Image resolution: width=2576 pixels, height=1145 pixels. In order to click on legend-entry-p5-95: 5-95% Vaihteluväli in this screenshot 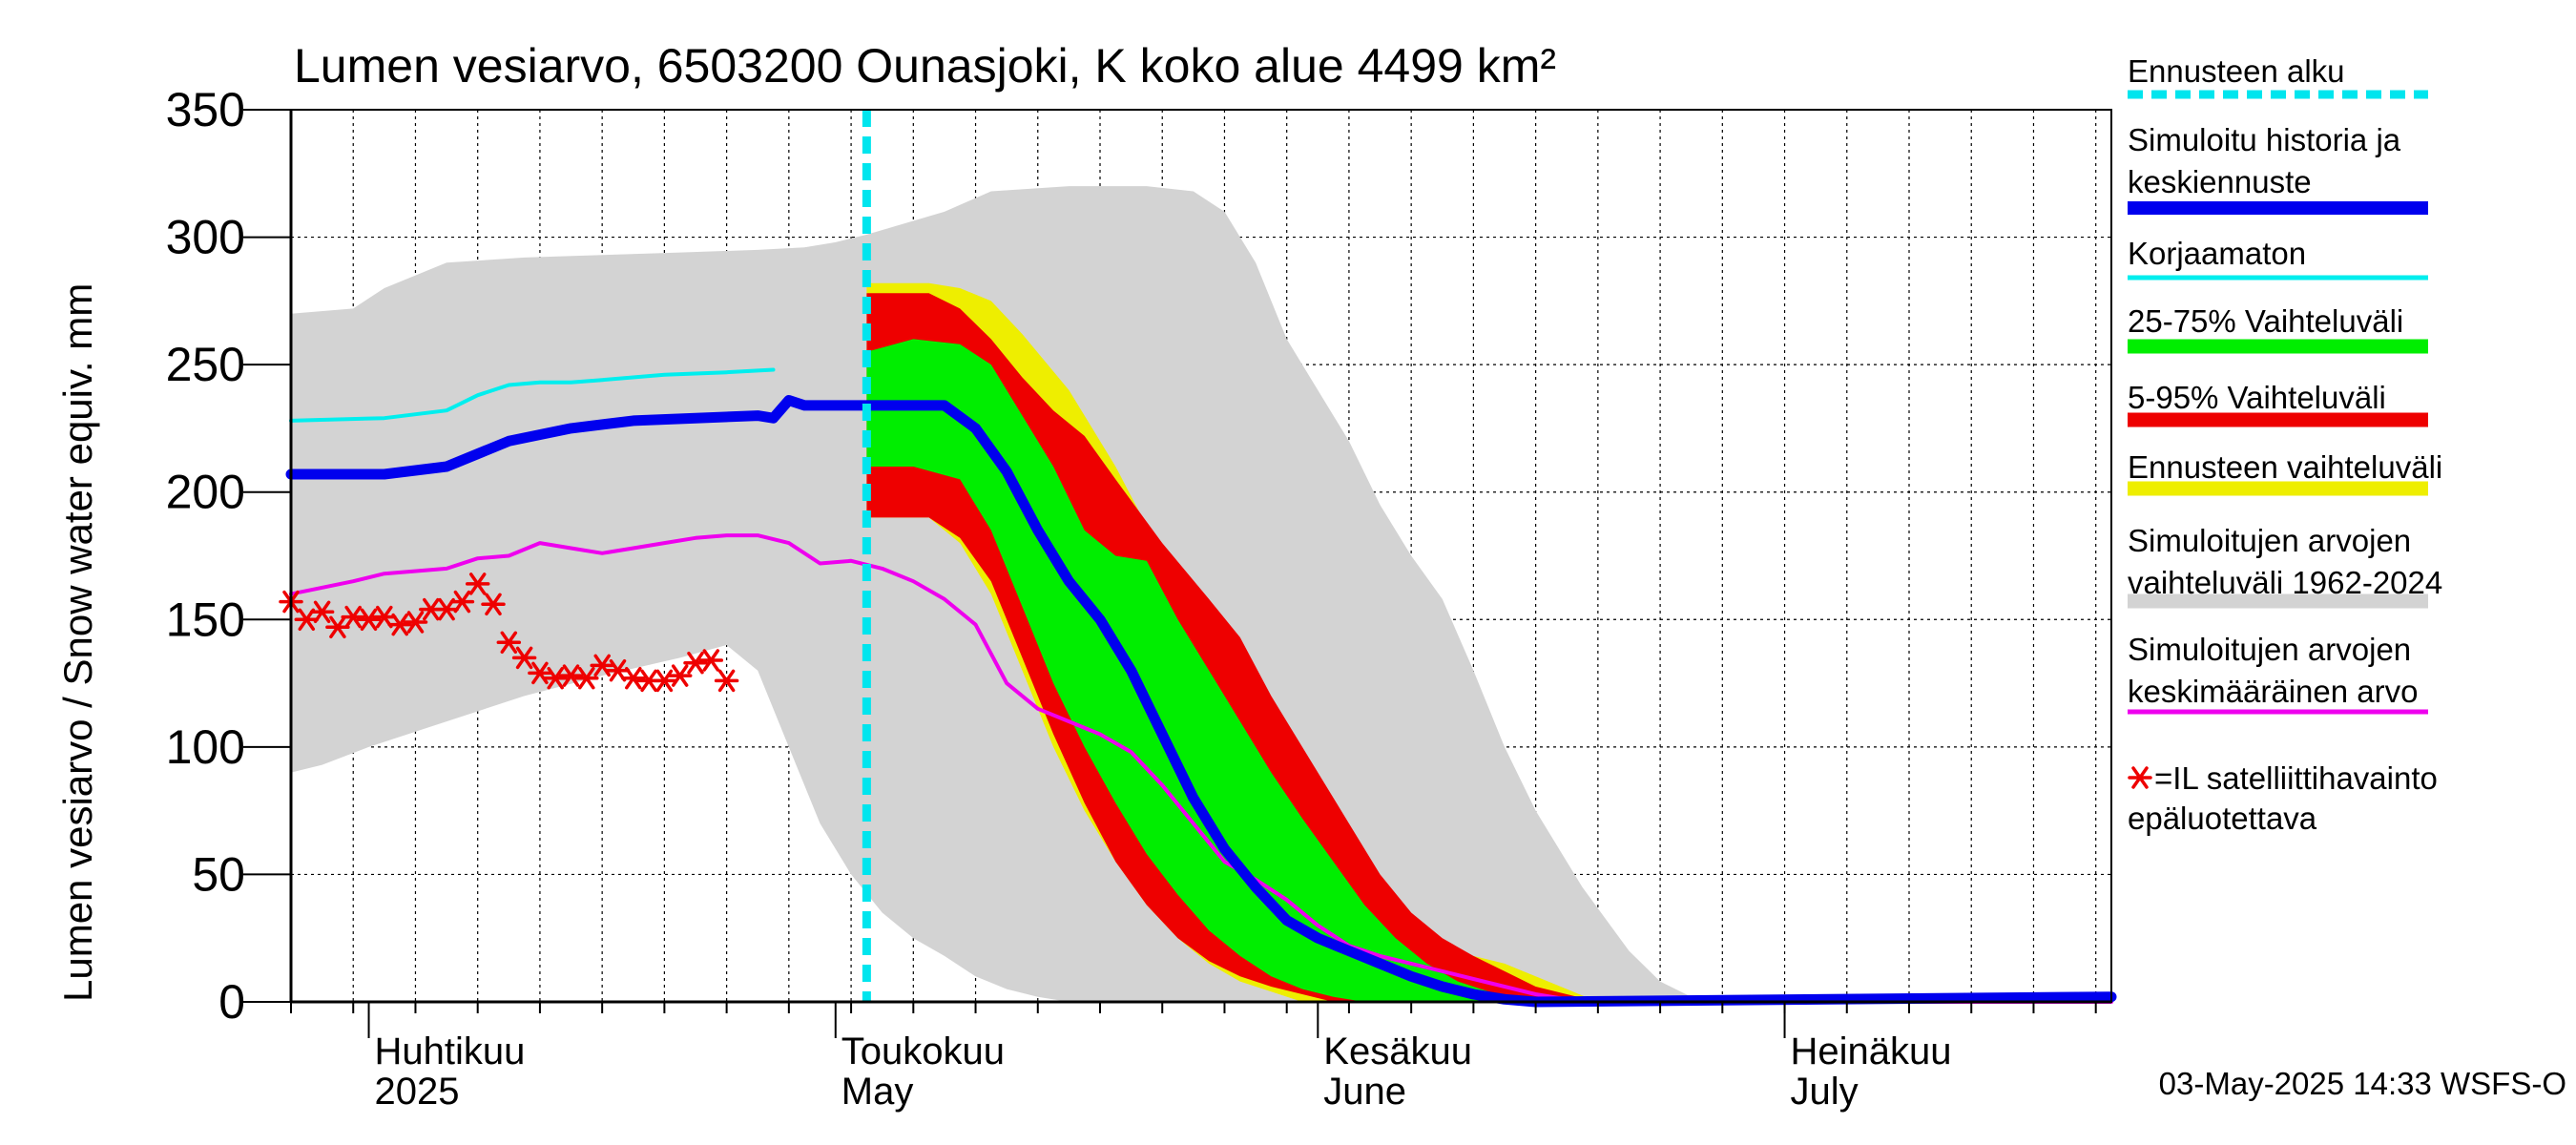, I will do `click(2278, 404)`.